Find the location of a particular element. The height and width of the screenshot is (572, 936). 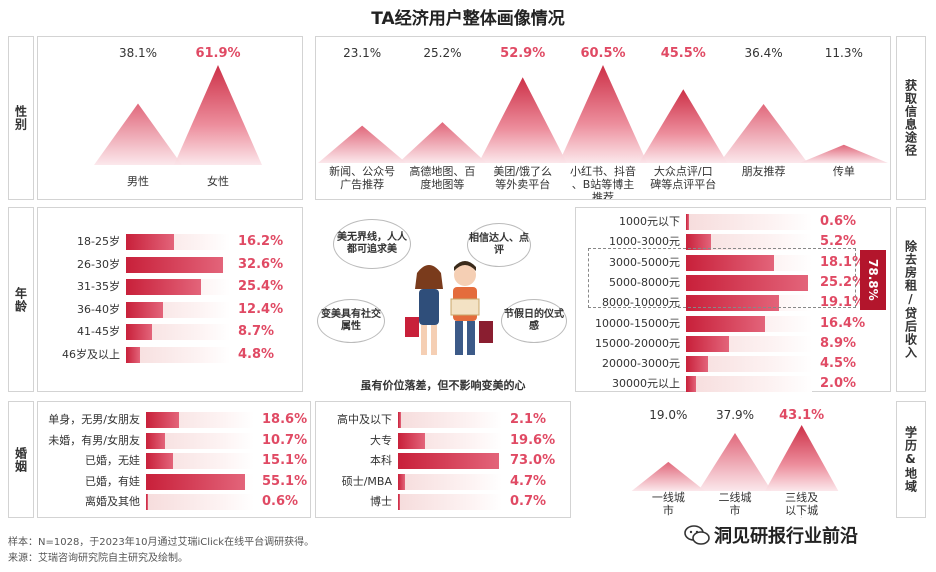

bar-value-label: 18.6% is located at coordinates (285, 419).